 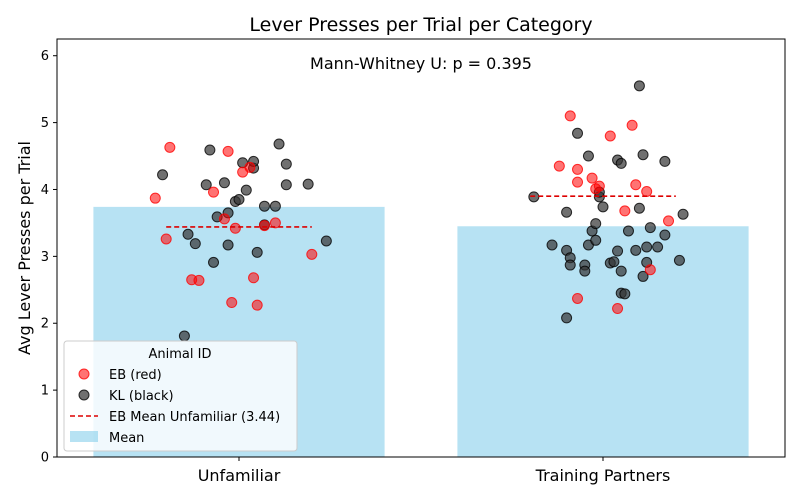 I want to click on y-tick-label-1: 1, so click(x=45, y=391).